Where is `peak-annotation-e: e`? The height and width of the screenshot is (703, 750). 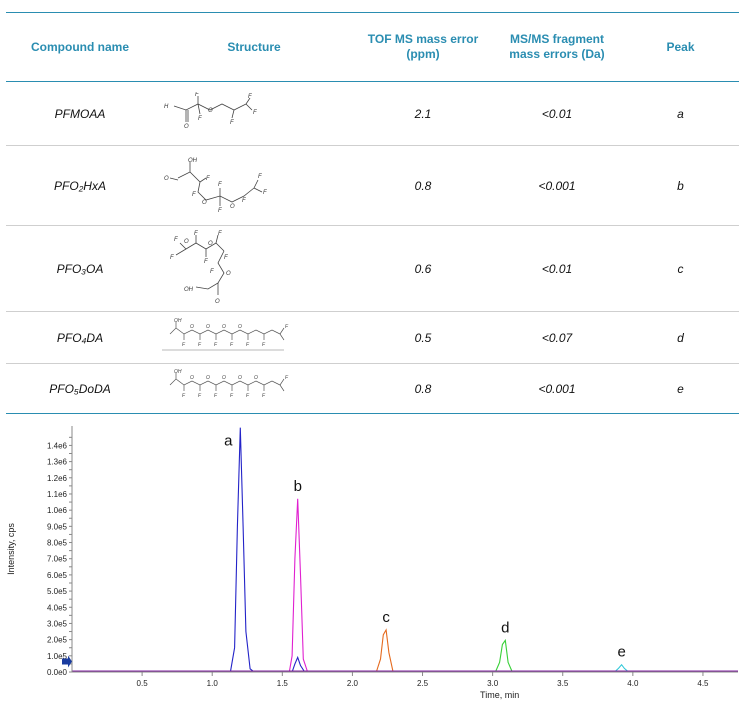
peak-annotation-e: e is located at coordinates (621, 652).